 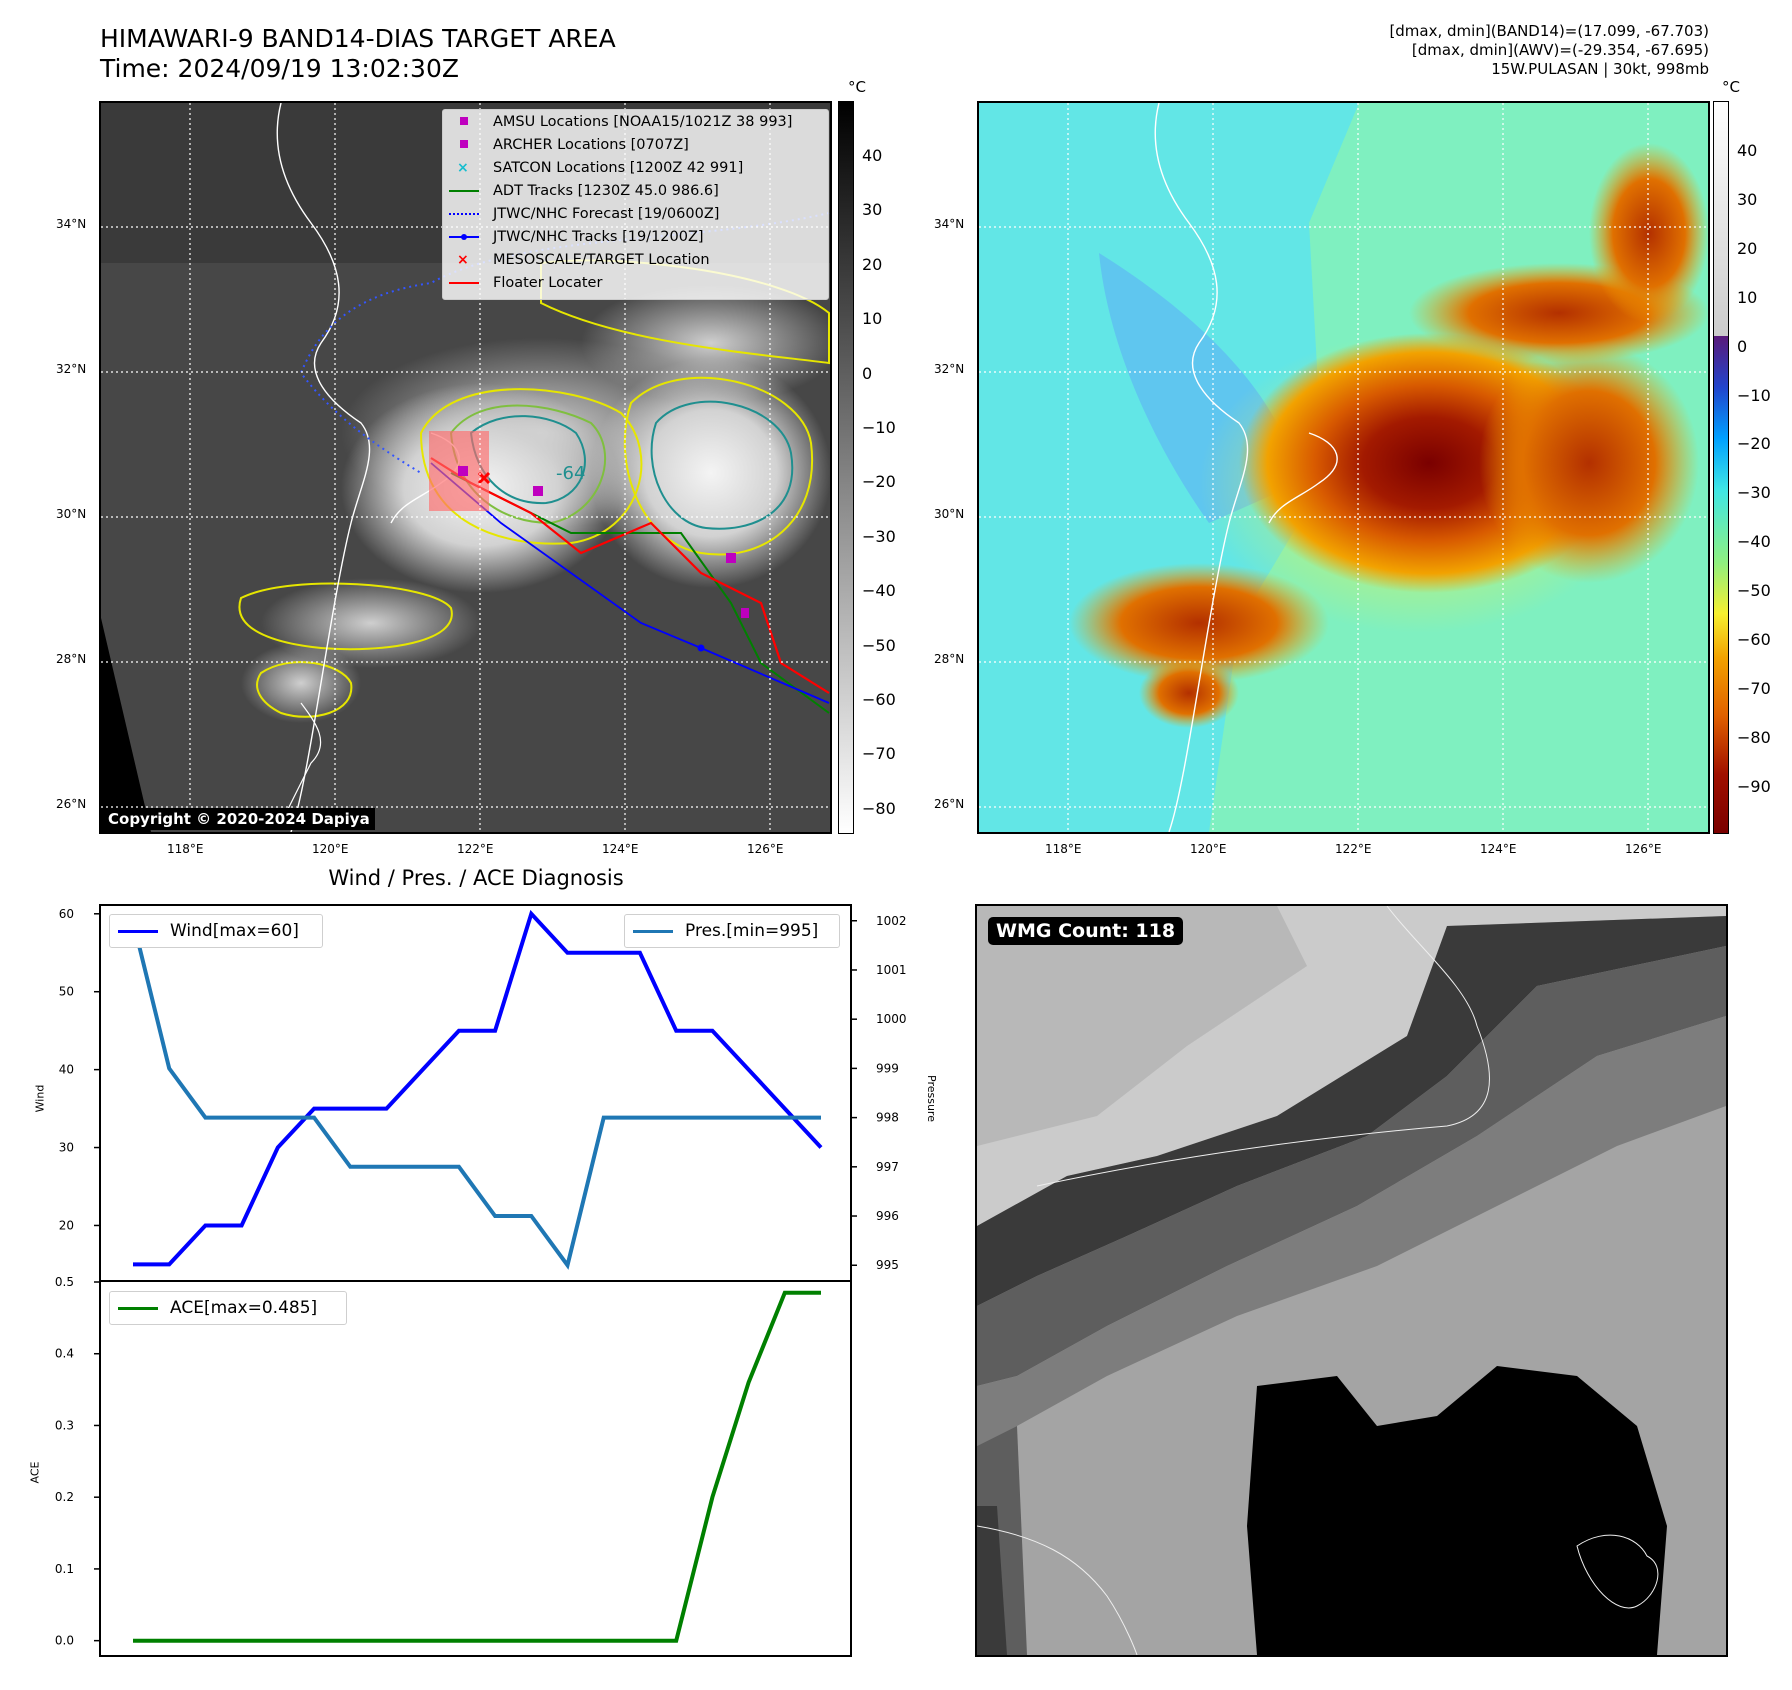 What do you see at coordinates (879, 427) in the screenshot?
I see `colorbar-left-tick: −10` at bounding box center [879, 427].